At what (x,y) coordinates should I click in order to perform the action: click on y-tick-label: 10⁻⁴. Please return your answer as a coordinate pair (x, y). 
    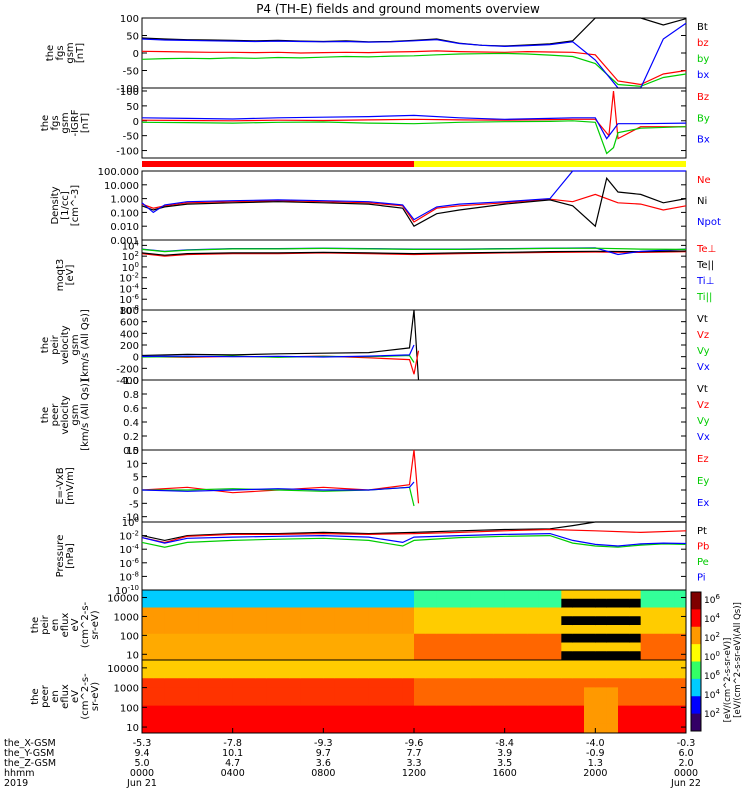
    Looking at the image, I should click on (129, 549).